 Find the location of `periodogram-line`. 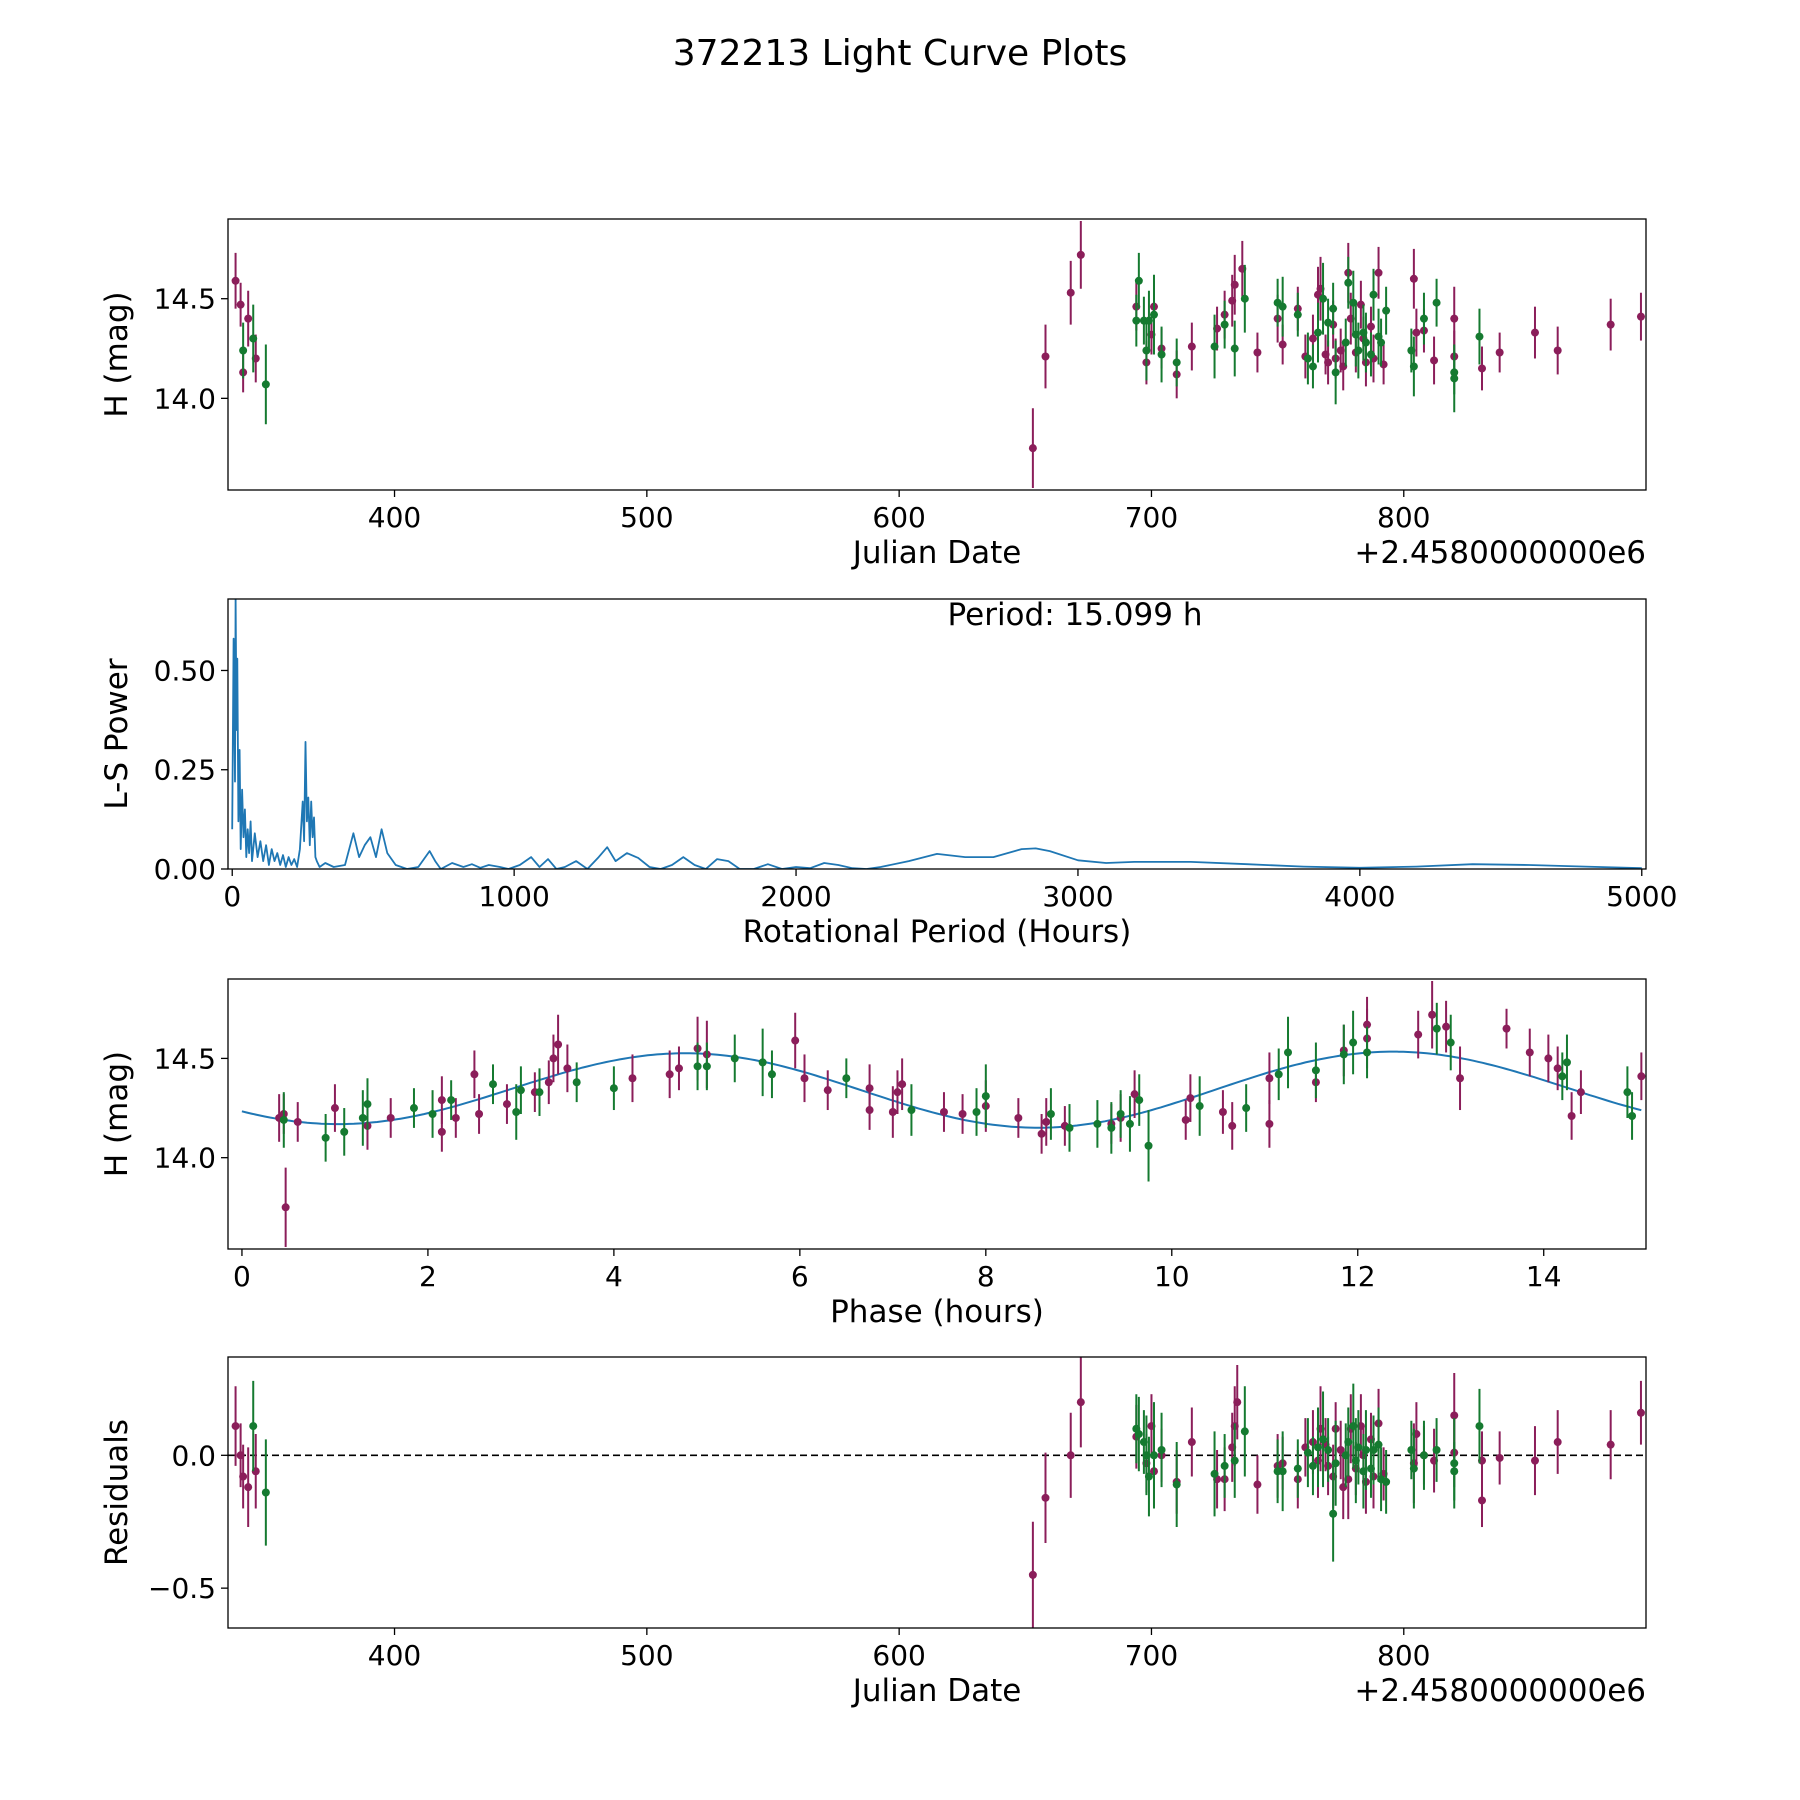

periodogram-line is located at coordinates (936, 734).